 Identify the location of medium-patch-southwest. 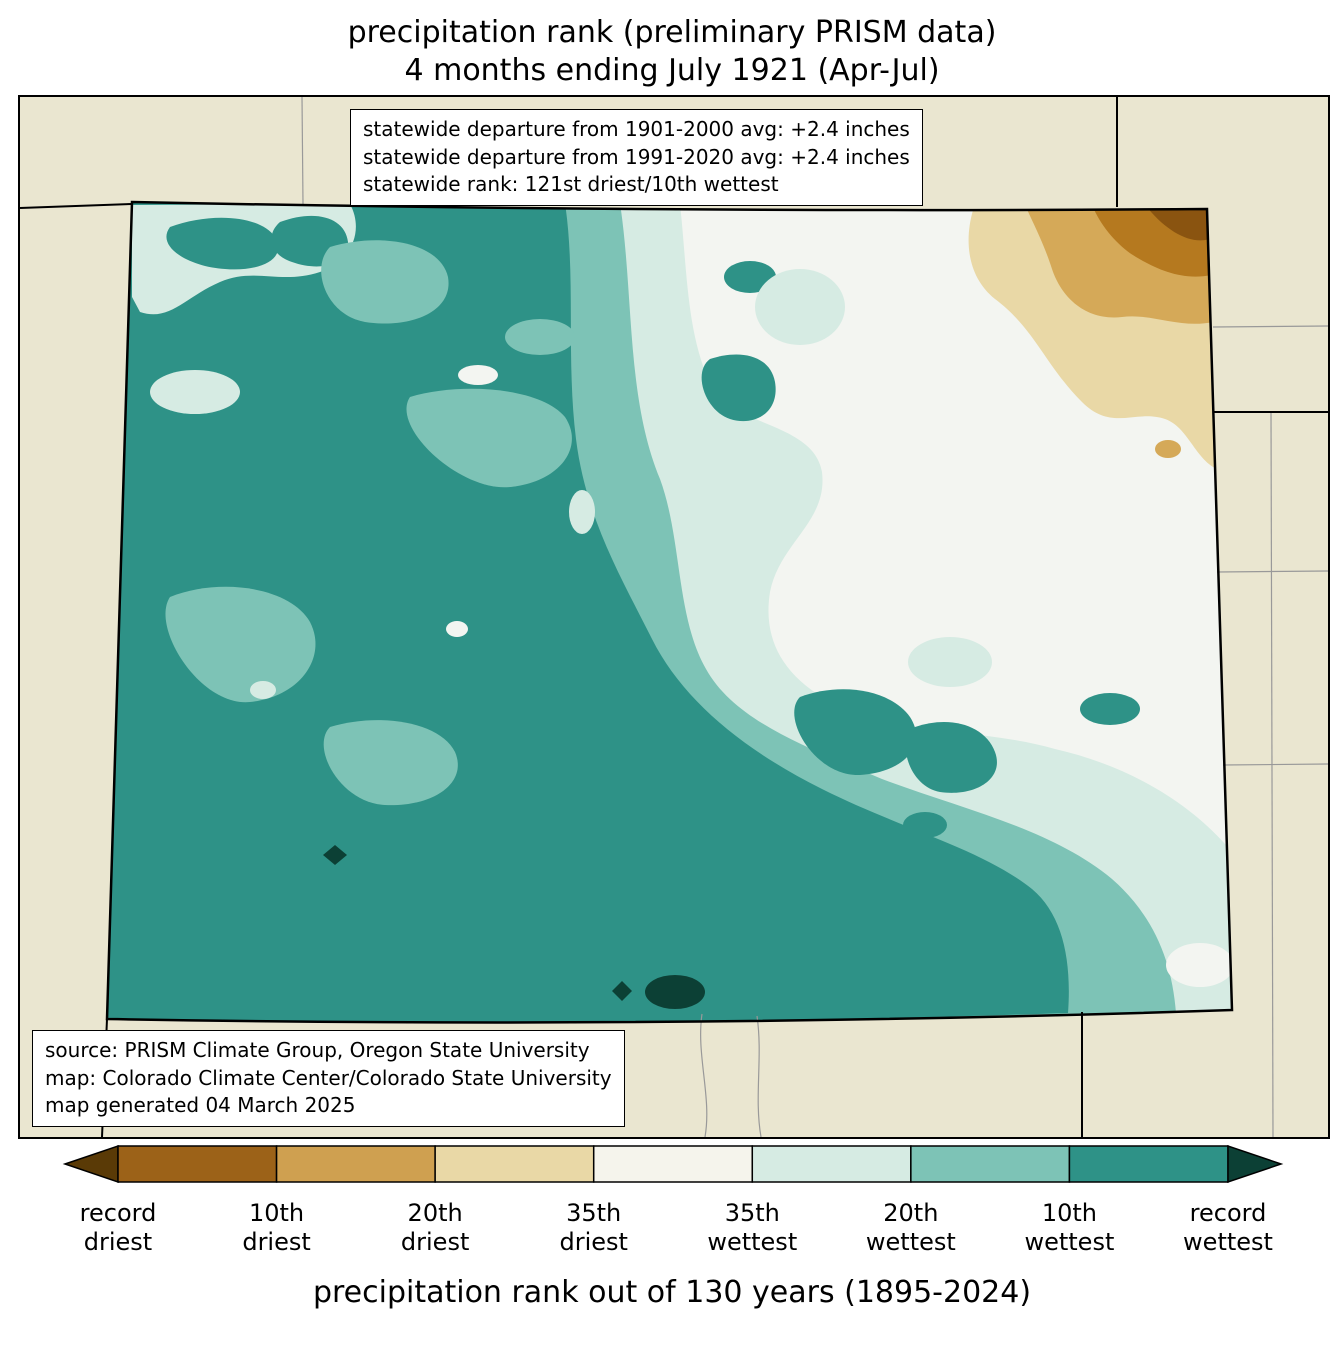
(390, 763).